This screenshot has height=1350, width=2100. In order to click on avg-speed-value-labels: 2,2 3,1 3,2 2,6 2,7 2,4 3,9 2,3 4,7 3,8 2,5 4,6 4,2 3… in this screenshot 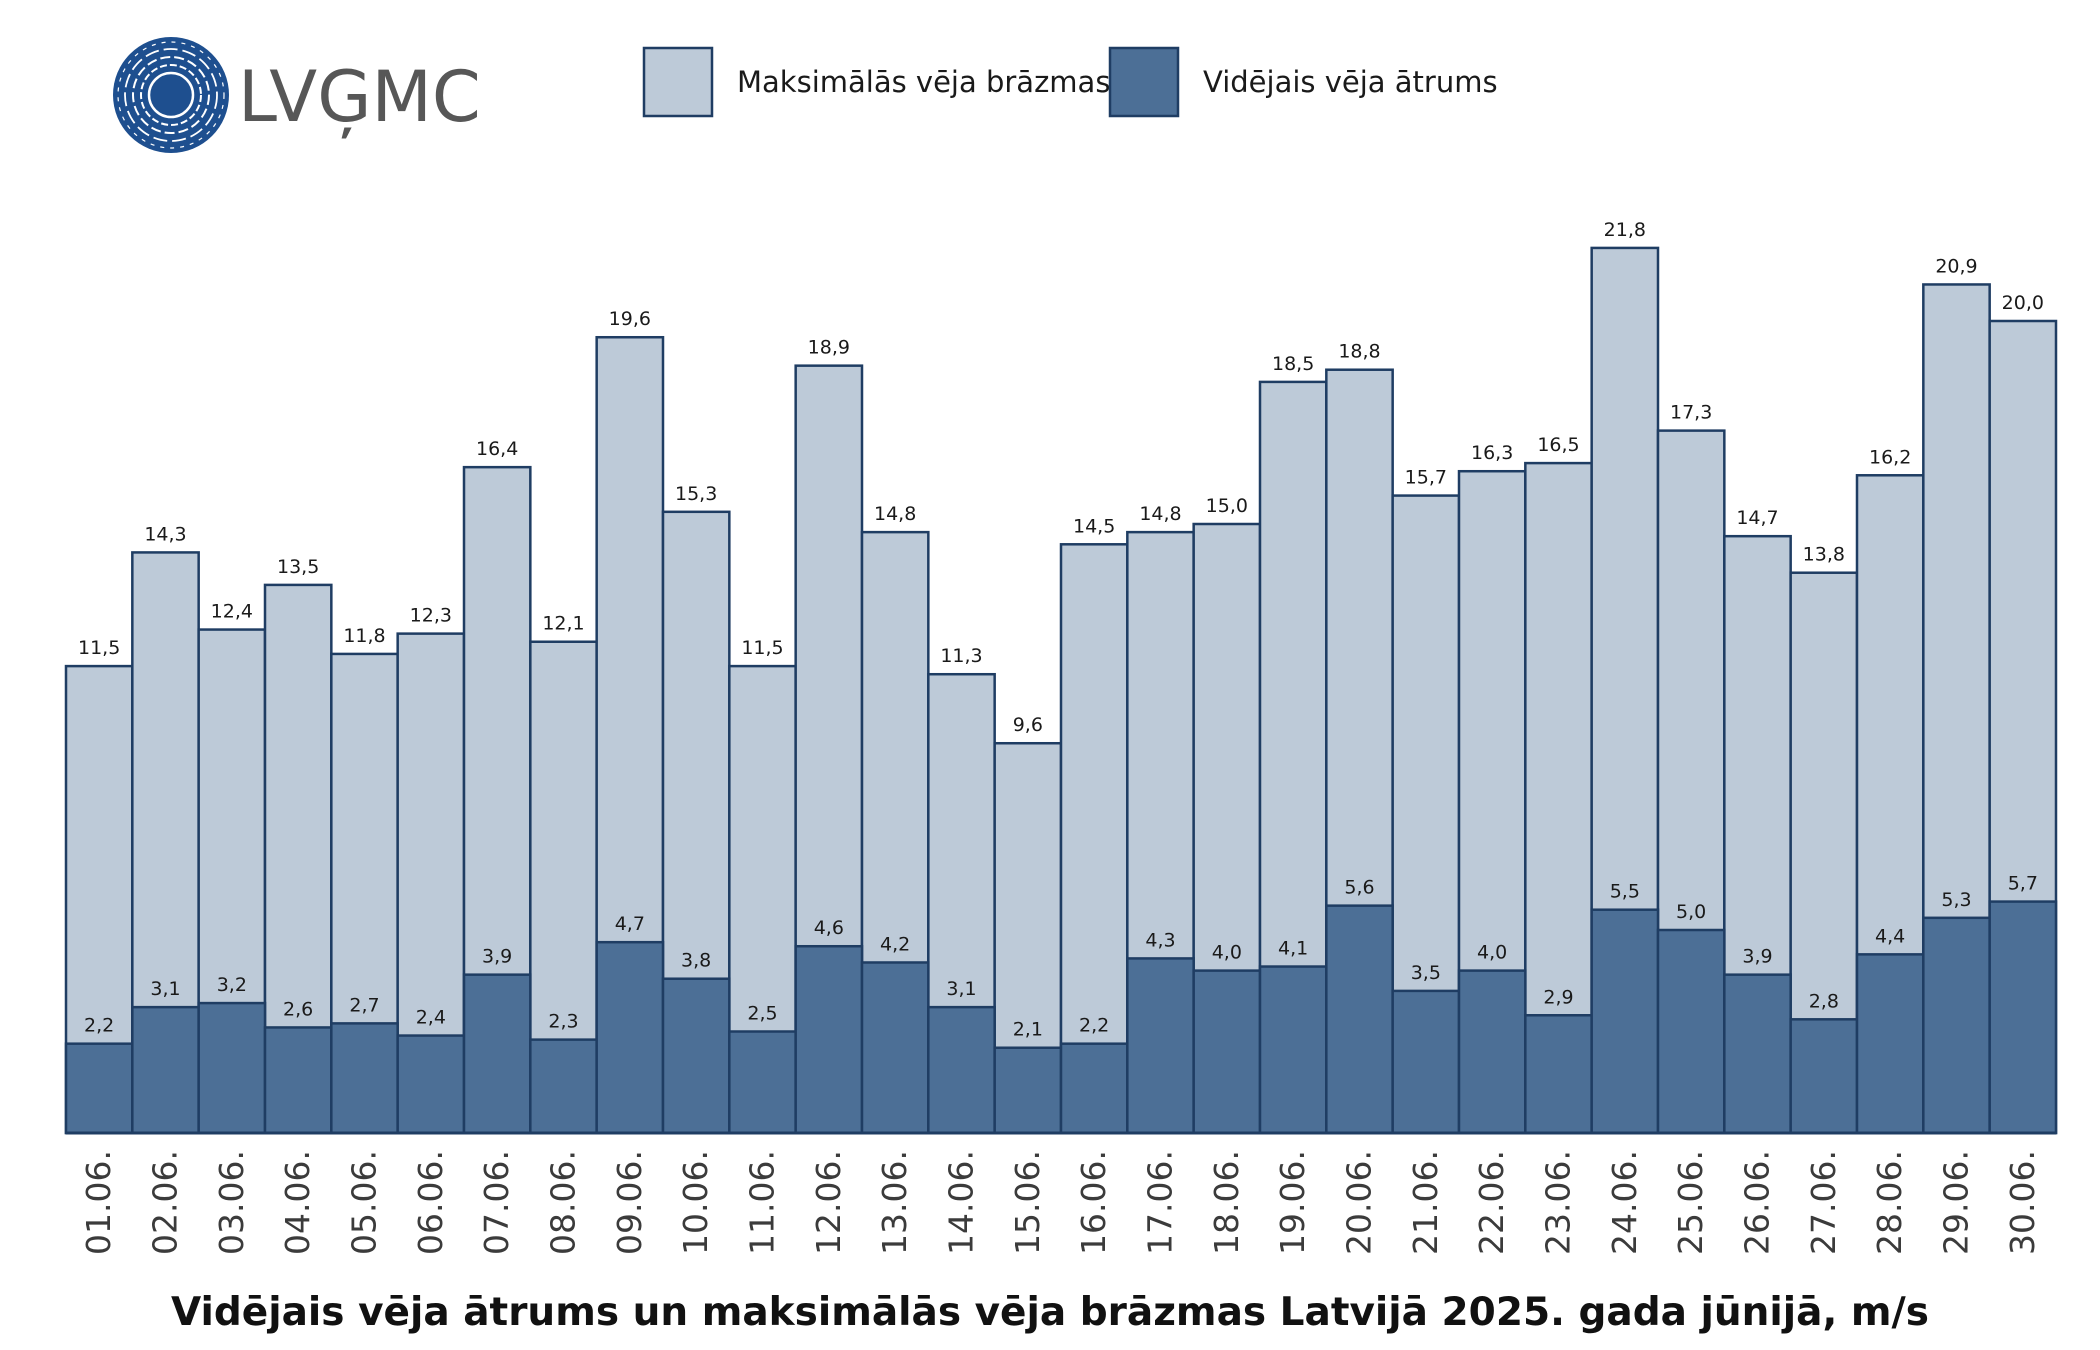, I will do `click(1061, 957)`.